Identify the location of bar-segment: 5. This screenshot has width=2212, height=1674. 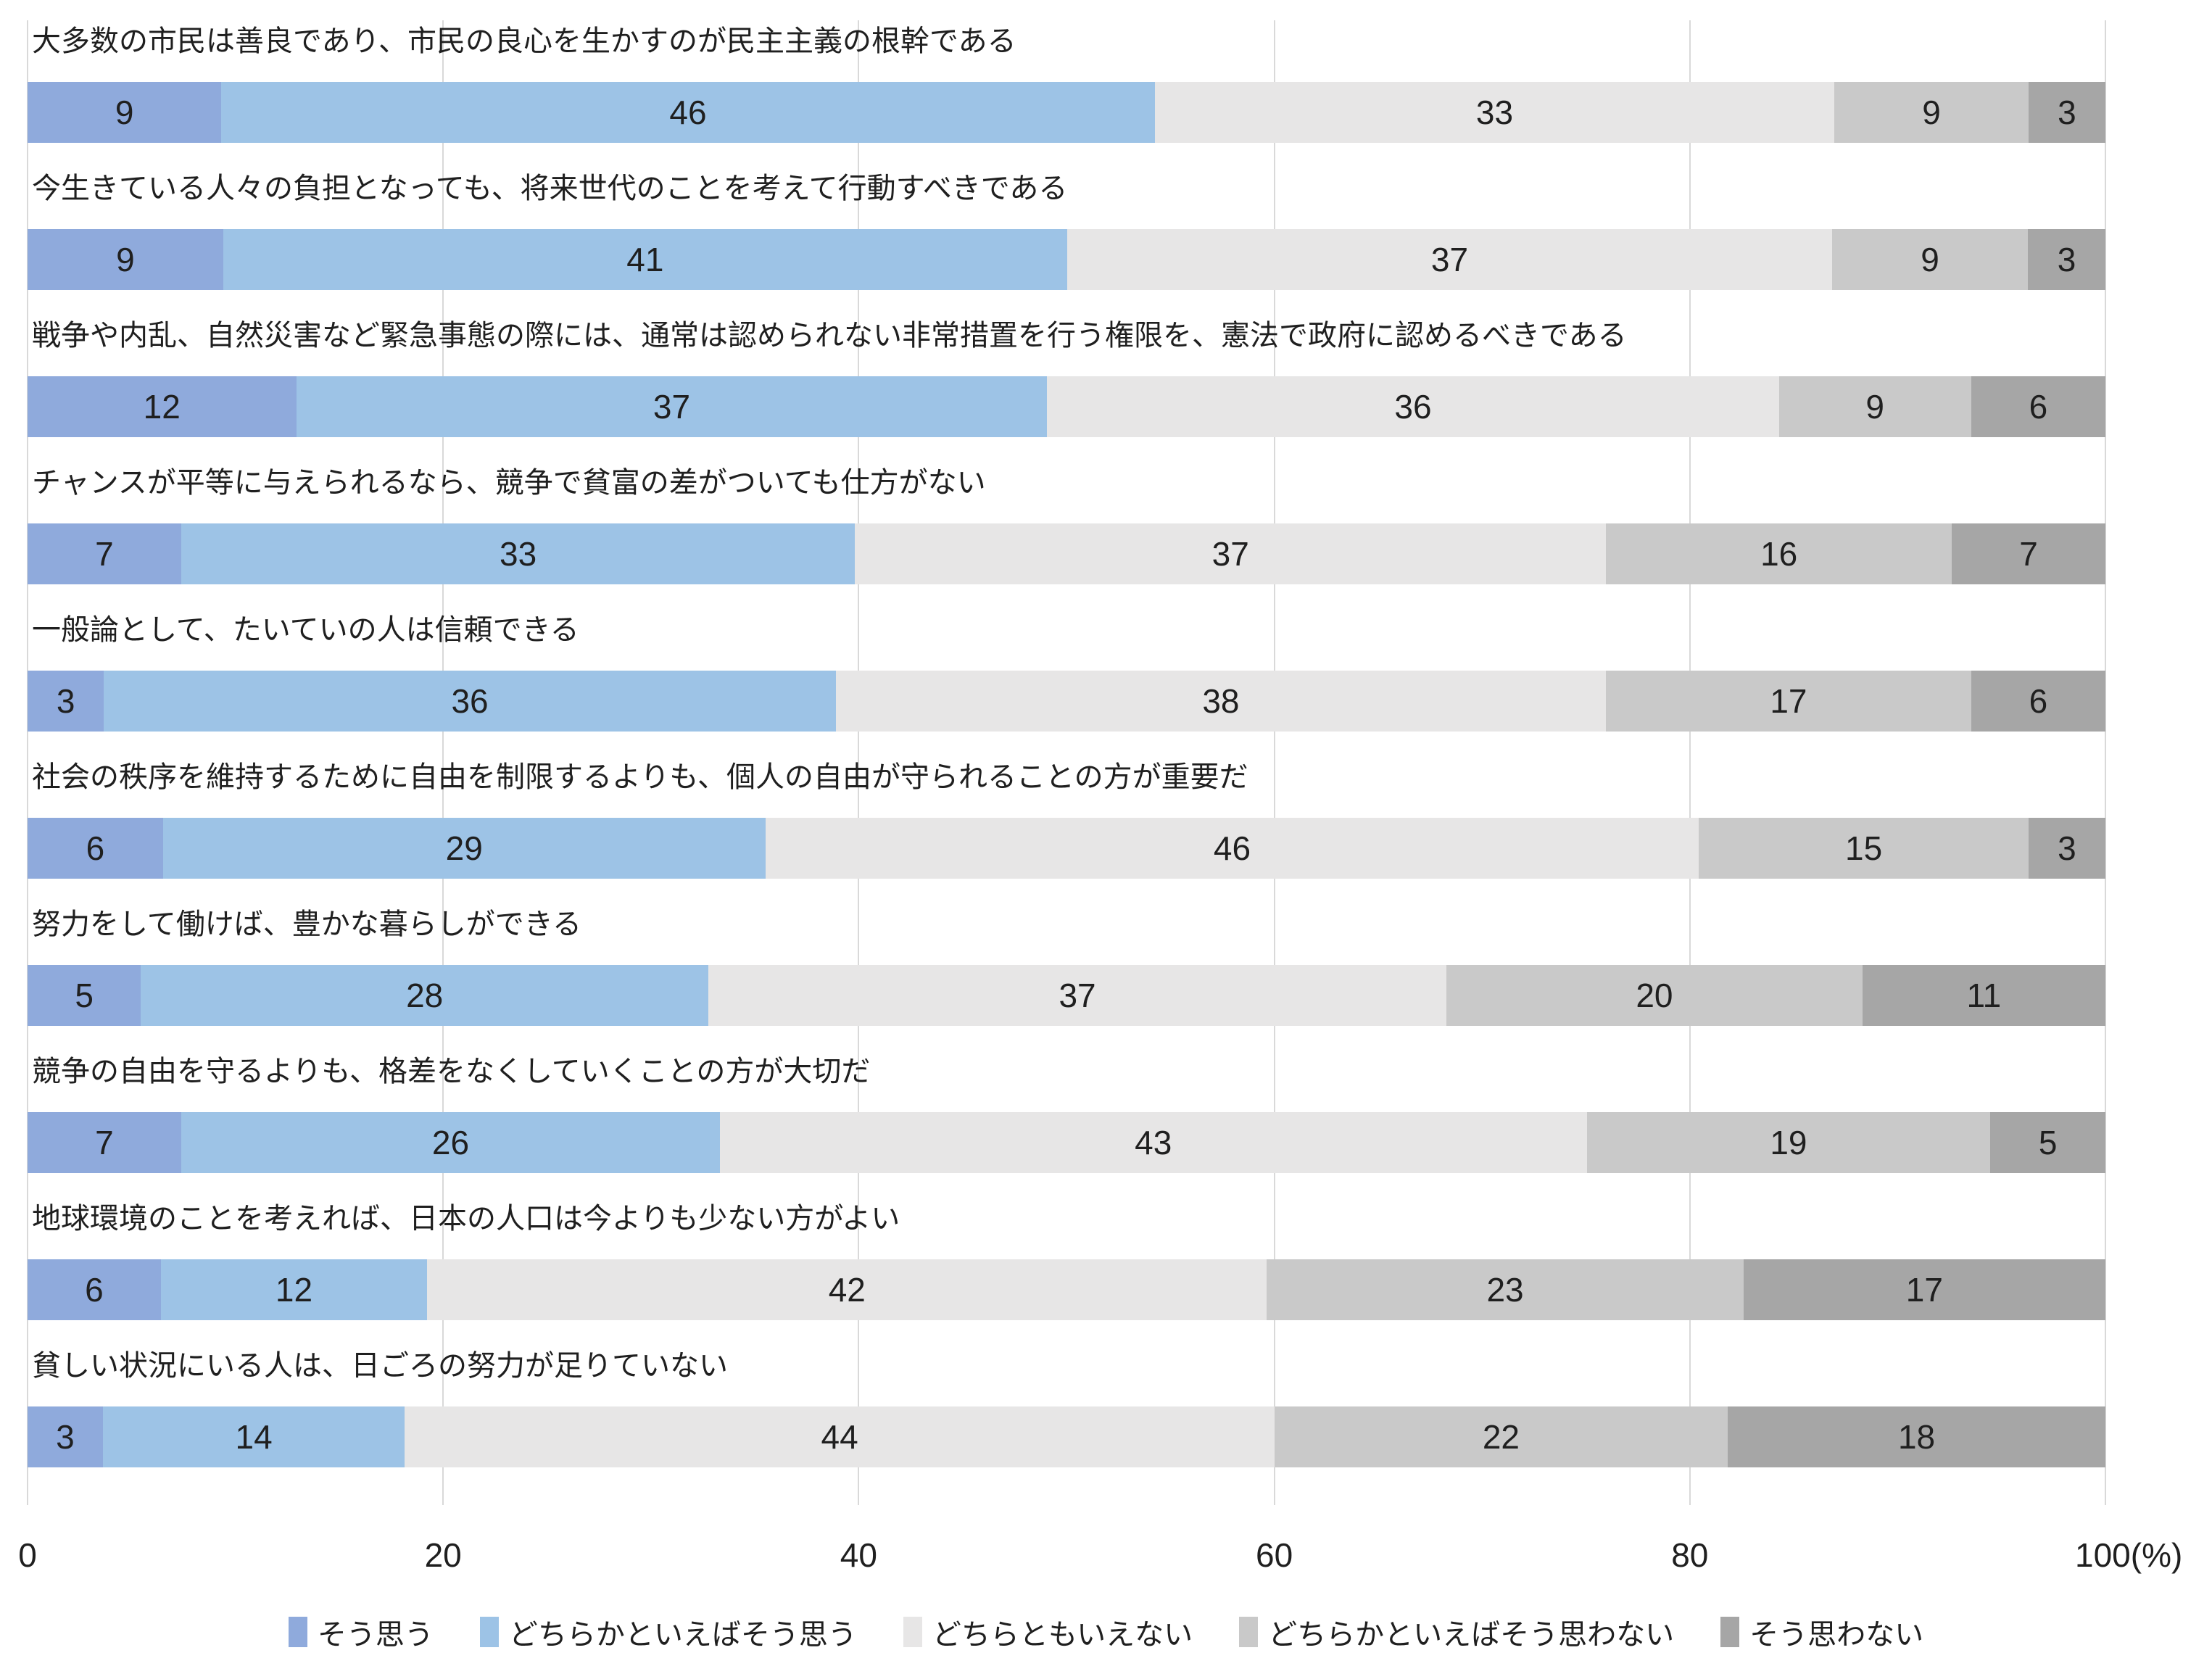
(2047, 1142).